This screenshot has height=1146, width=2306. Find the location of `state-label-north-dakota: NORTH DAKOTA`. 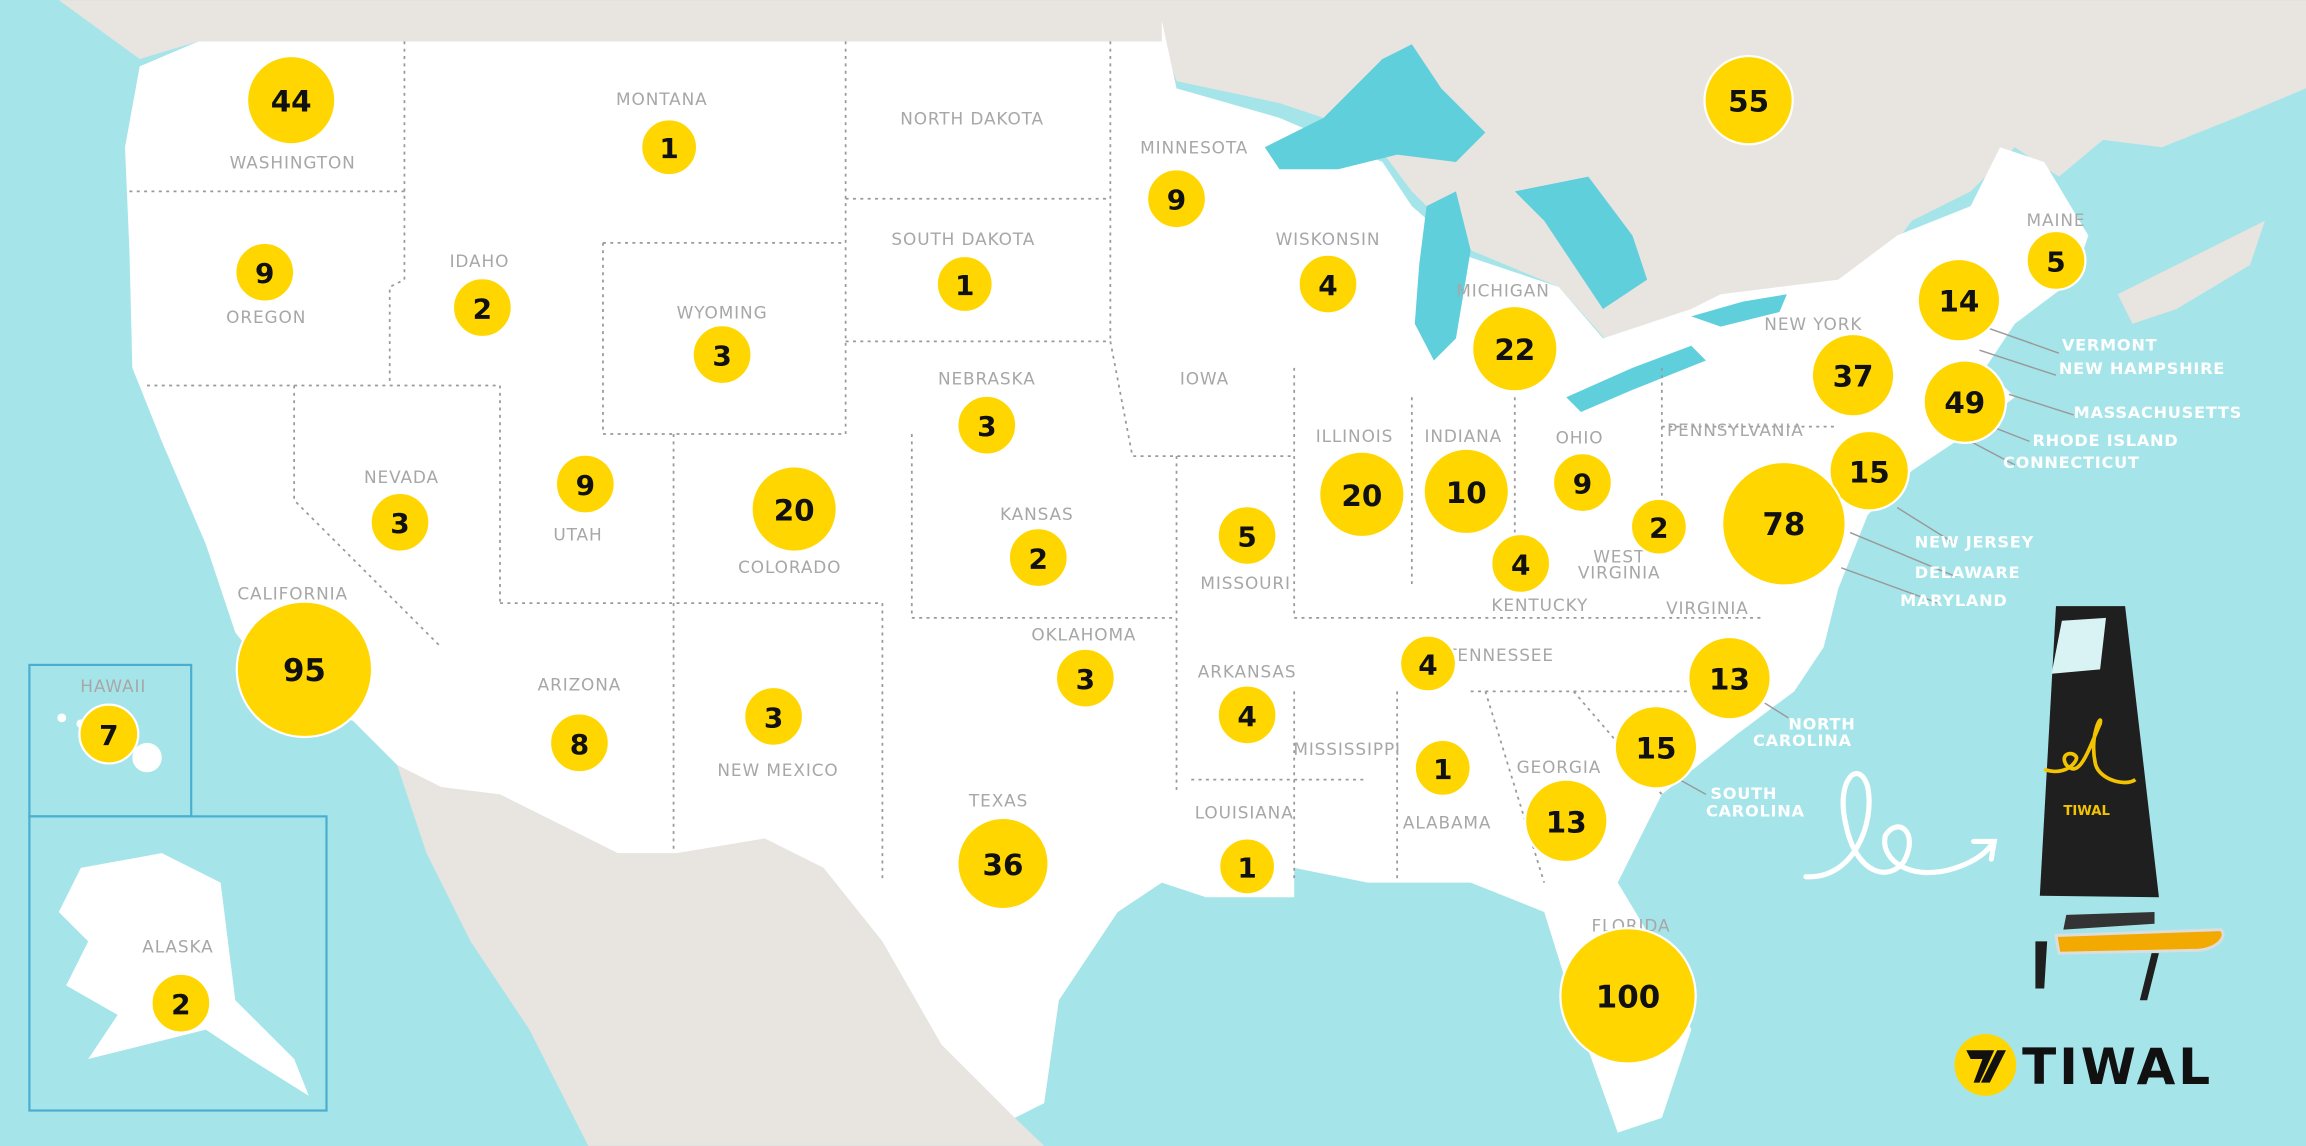

state-label-north-dakota: NORTH DAKOTA is located at coordinates (972, 118).